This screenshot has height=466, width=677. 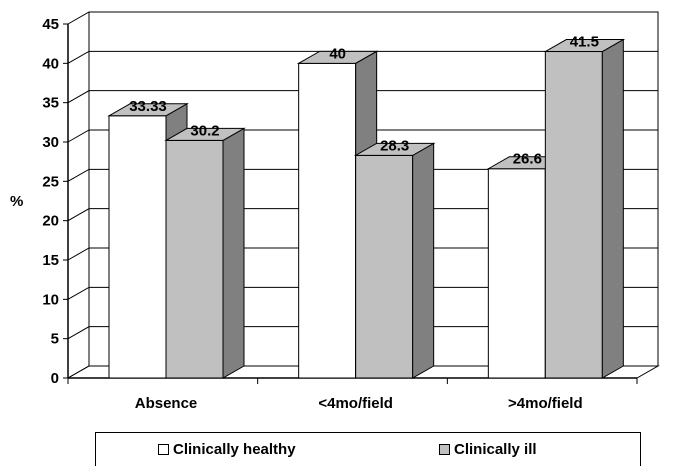 I want to click on legend-label-ill: Clinically ill, so click(x=495, y=449).